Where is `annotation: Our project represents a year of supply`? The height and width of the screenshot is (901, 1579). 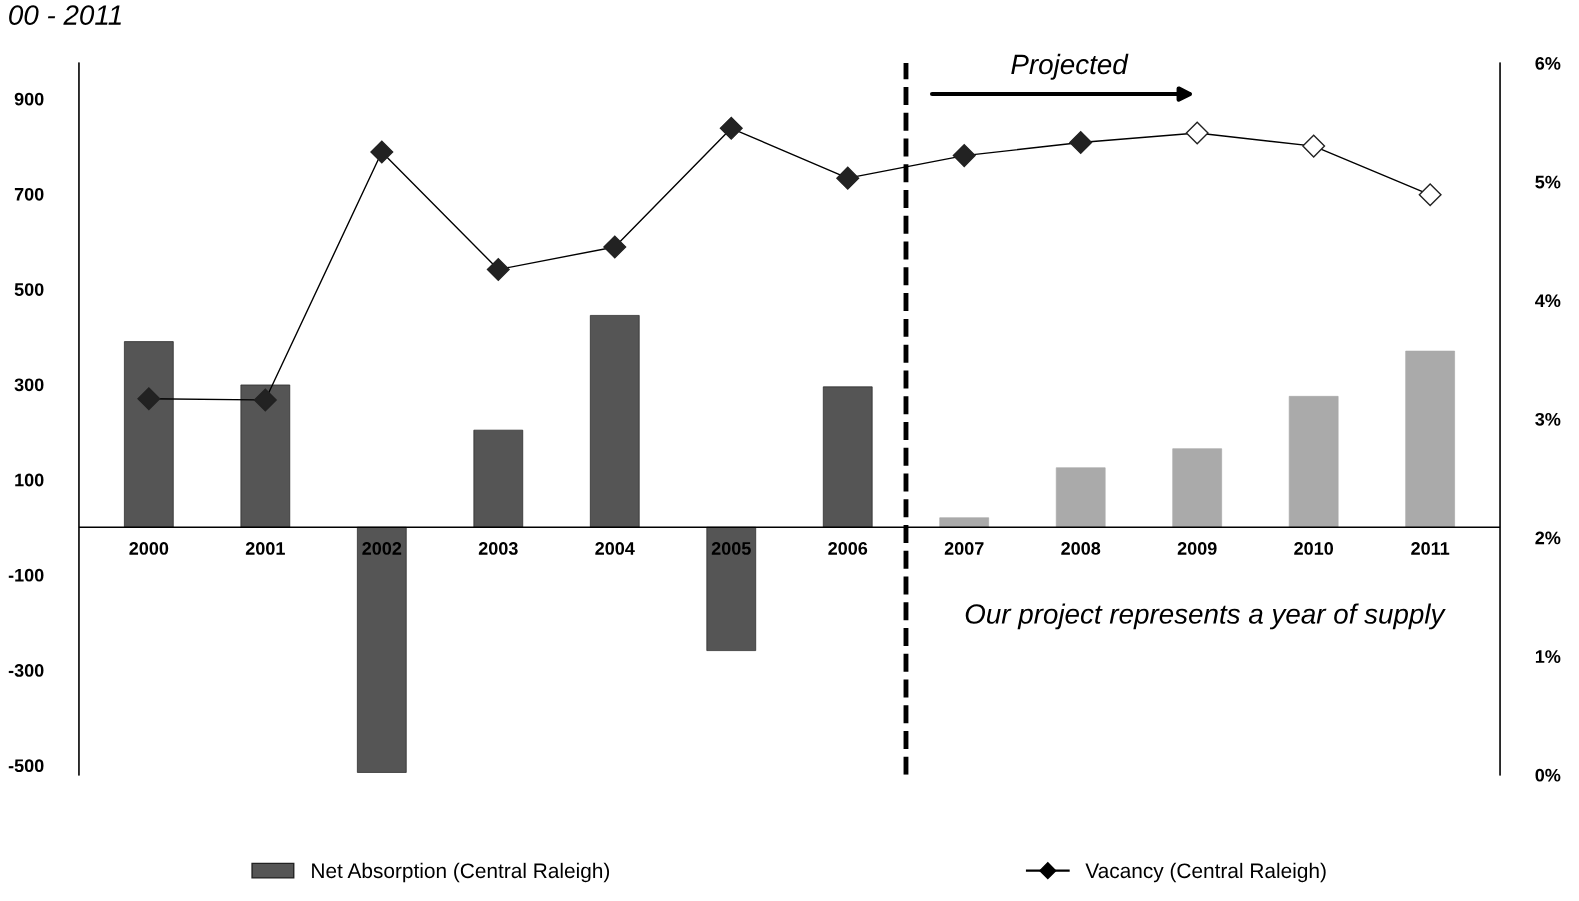 annotation: Our project represents a year of supply is located at coordinates (1205, 616).